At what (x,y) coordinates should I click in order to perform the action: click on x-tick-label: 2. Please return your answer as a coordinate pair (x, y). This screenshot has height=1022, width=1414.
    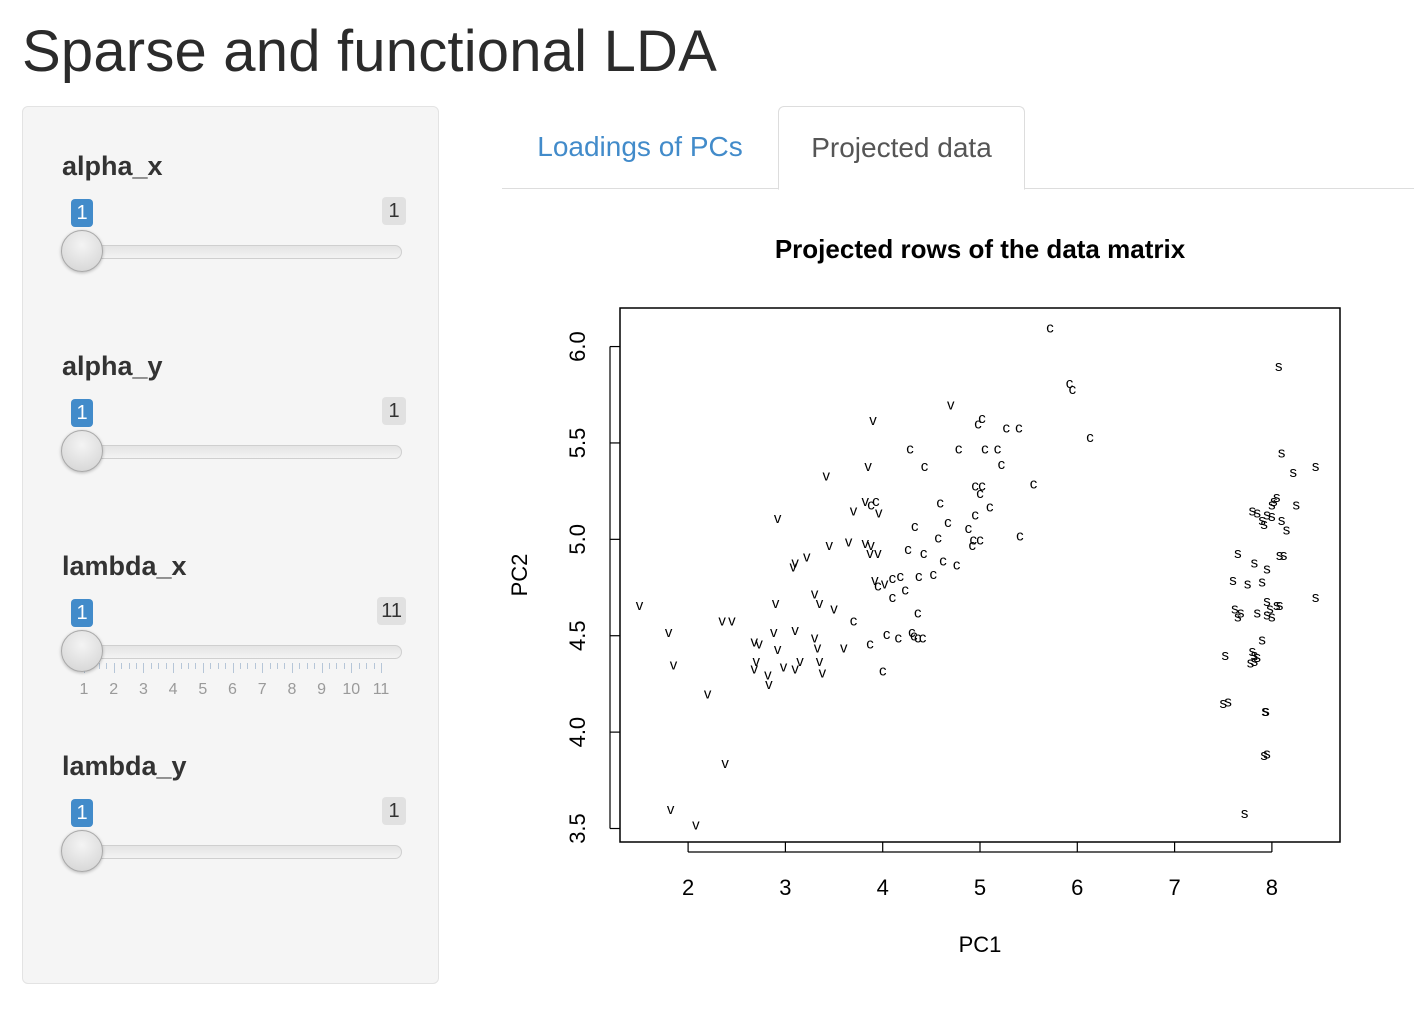
    Looking at the image, I should click on (688, 887).